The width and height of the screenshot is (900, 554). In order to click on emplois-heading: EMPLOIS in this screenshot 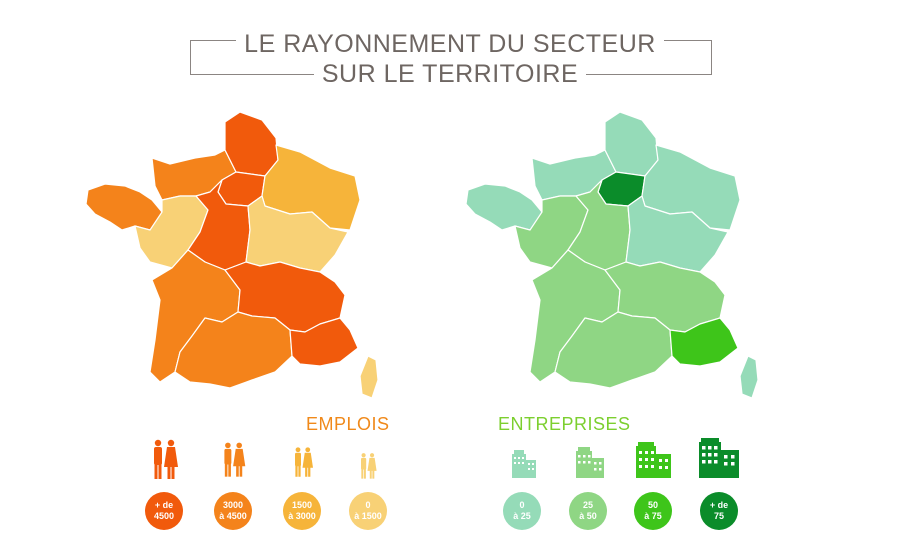, I will do `click(348, 424)`.